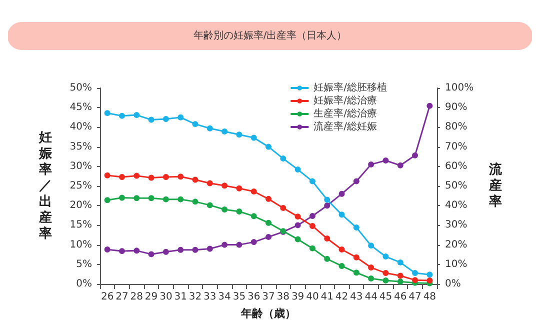 This screenshot has width=540, height=332. What do you see at coordinates (107, 297) in the screenshot?
I see `x-tick-label: 26` at bounding box center [107, 297].